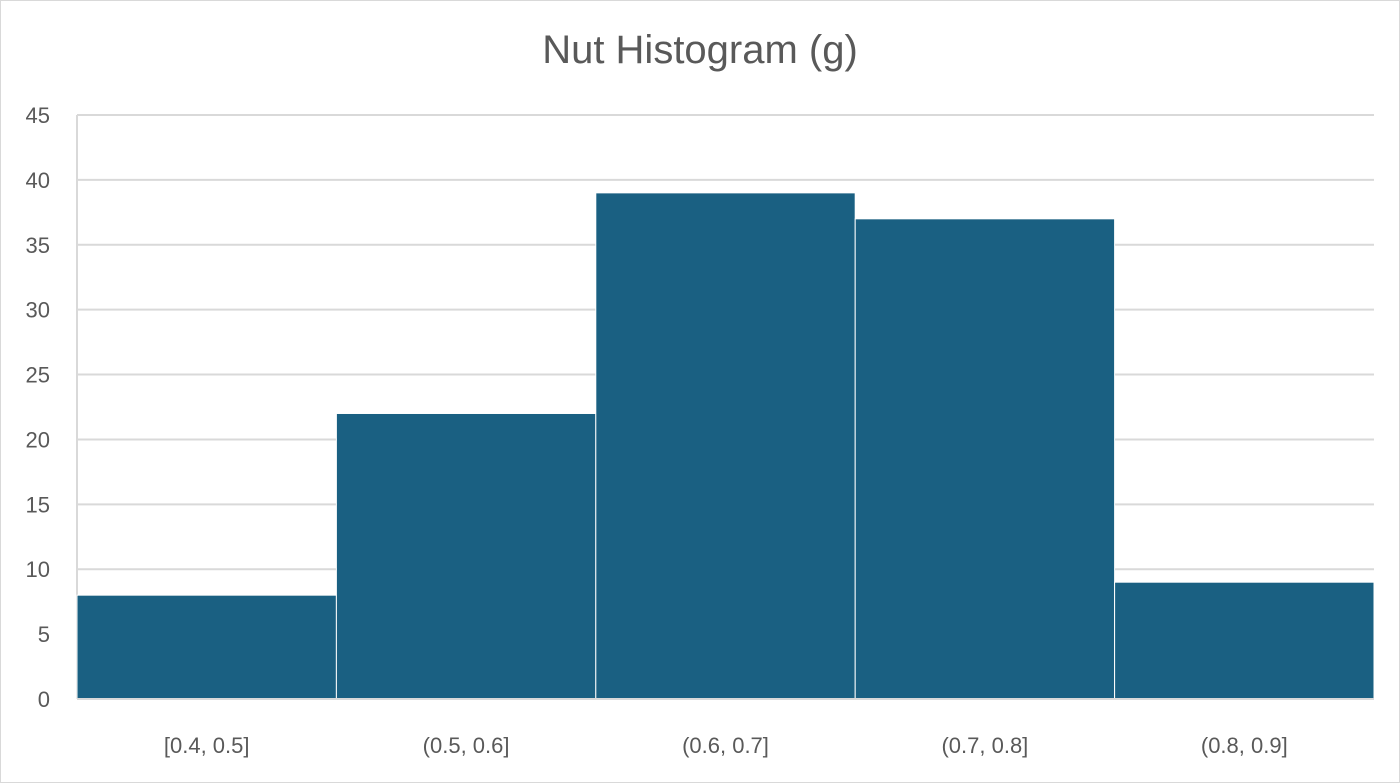 Image resolution: width=1400 pixels, height=783 pixels. What do you see at coordinates (38, 115) in the screenshot?
I see `y-tick-label: 45` at bounding box center [38, 115].